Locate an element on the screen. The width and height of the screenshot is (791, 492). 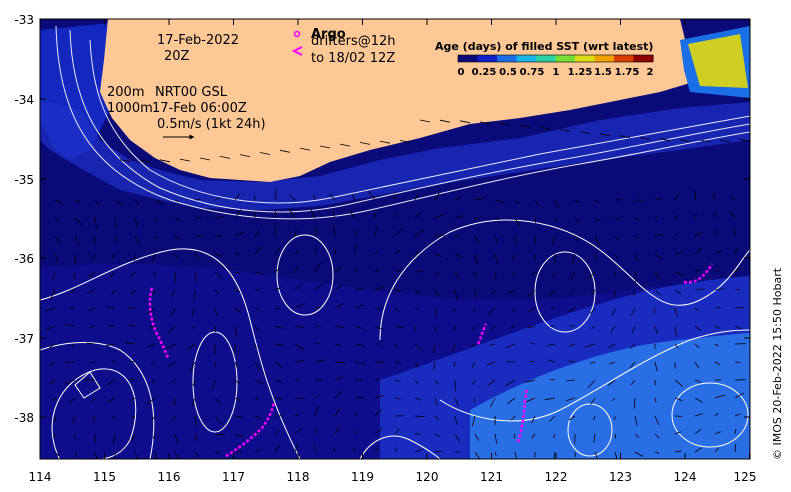
colorbar-tick-label: 0.25 is located at coordinates (484, 72).